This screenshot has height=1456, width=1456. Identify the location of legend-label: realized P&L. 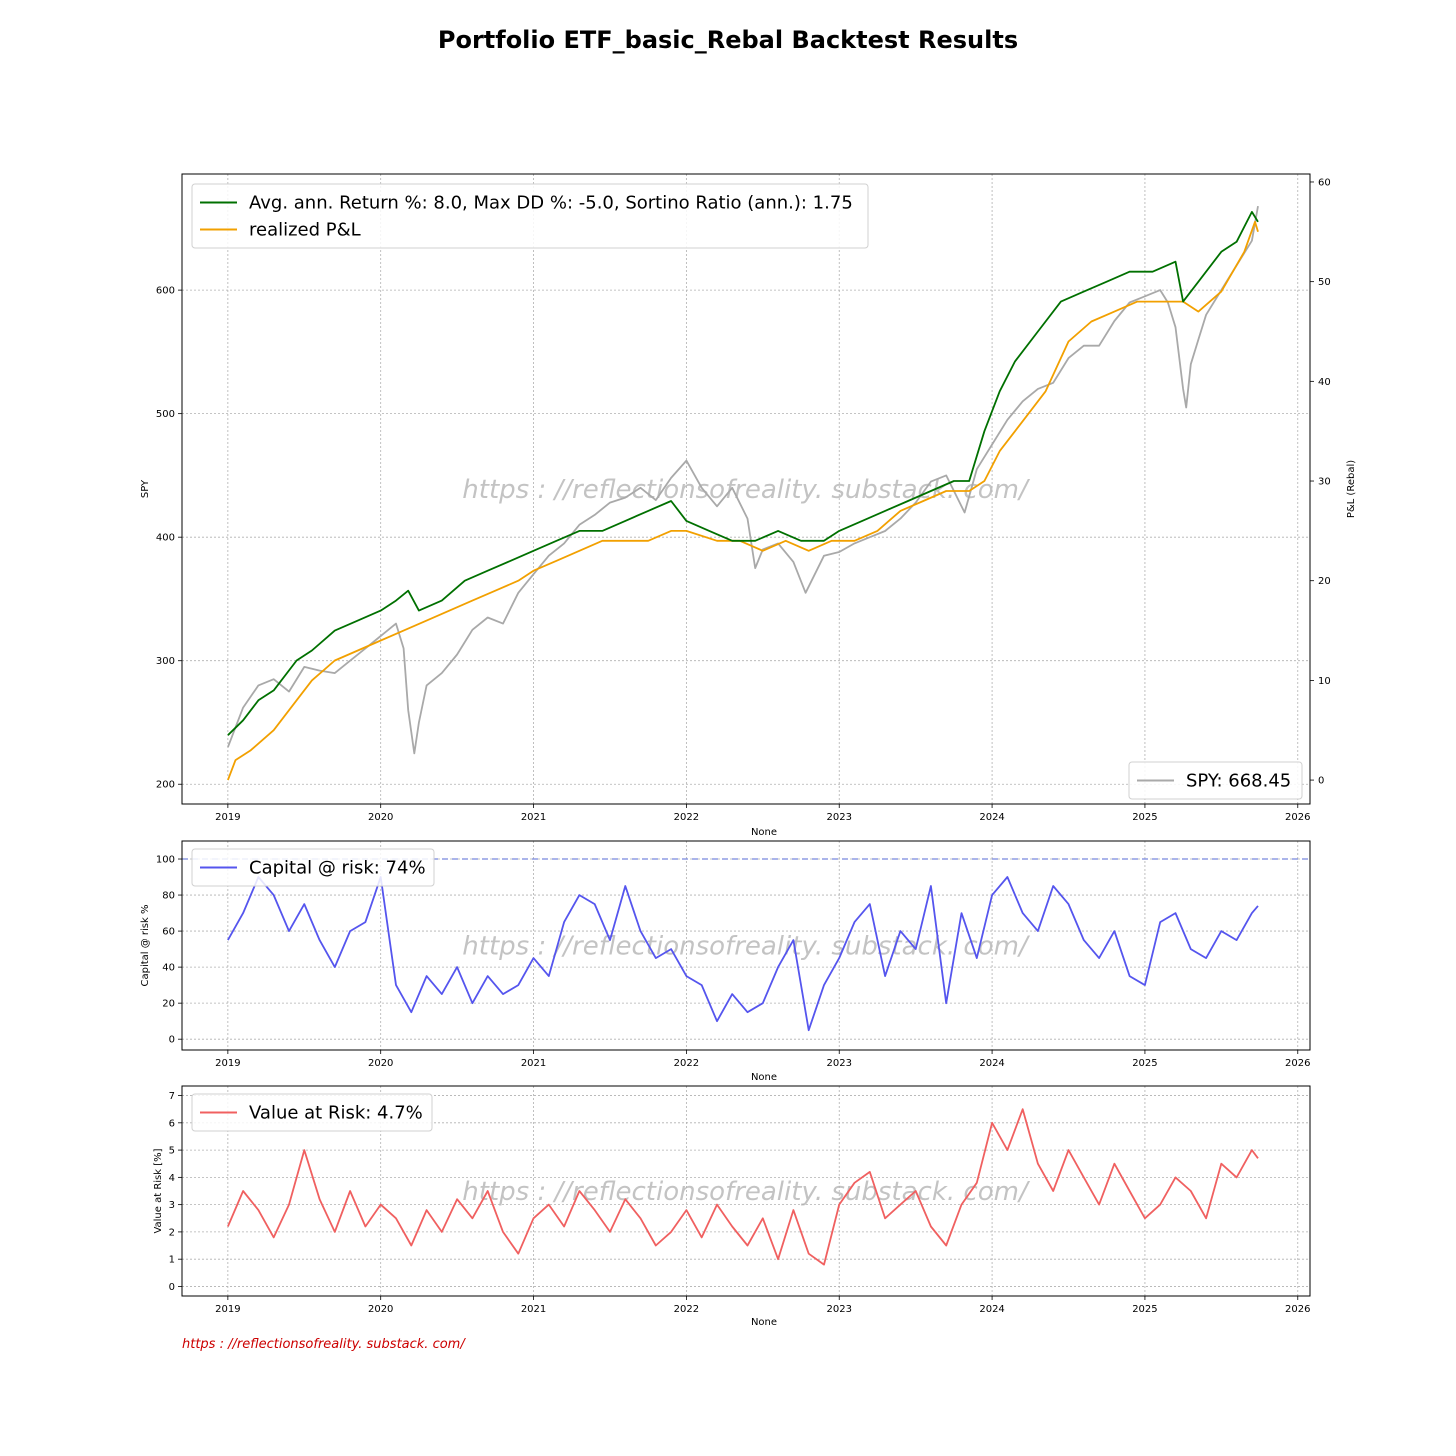
(305, 230).